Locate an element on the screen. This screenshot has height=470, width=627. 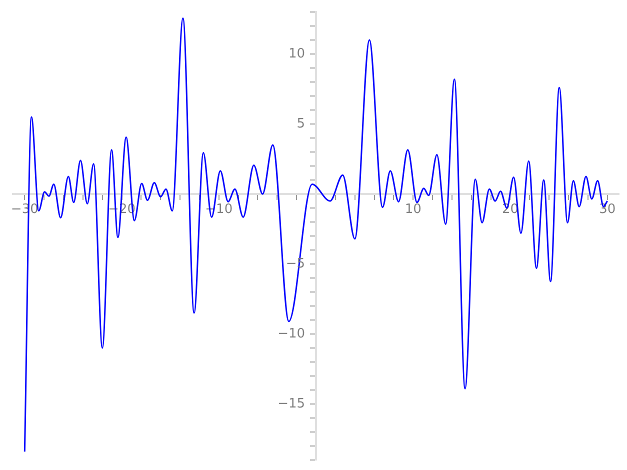
y-tick-label: −10 is located at coordinates (291, 334).